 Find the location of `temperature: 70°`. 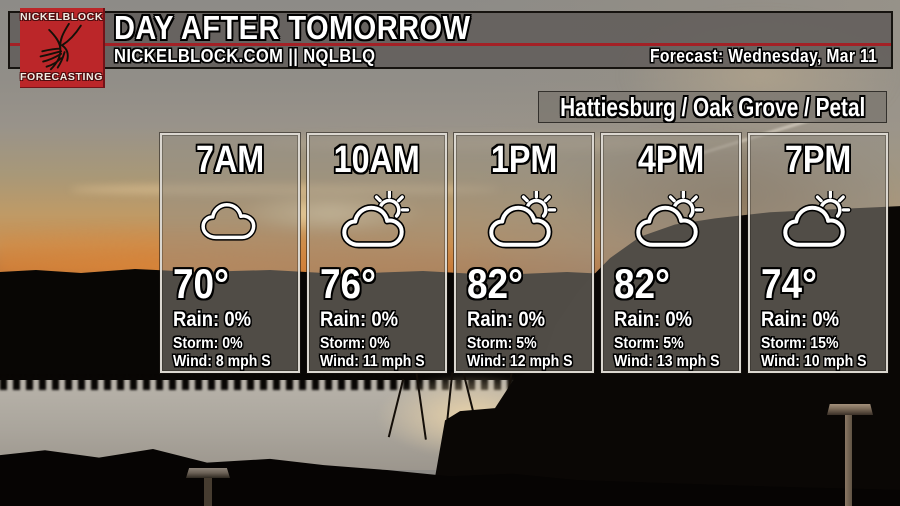

temperature: 70° is located at coordinates (201, 283).